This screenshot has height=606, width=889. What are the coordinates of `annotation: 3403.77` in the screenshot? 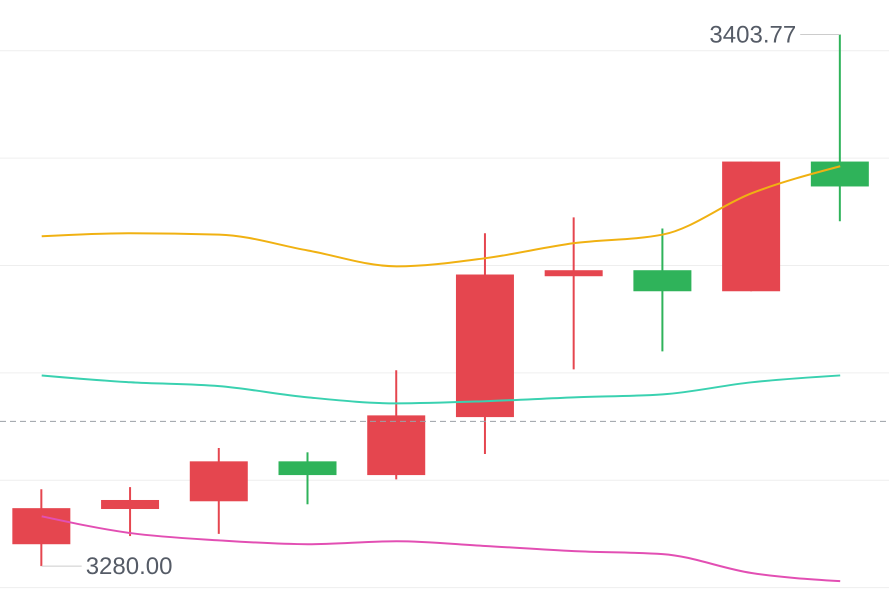 It's located at (752, 35).